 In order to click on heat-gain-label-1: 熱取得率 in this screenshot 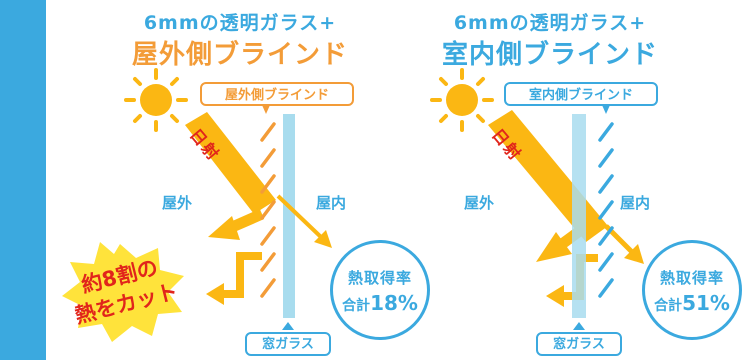, I will do `click(379, 278)`.